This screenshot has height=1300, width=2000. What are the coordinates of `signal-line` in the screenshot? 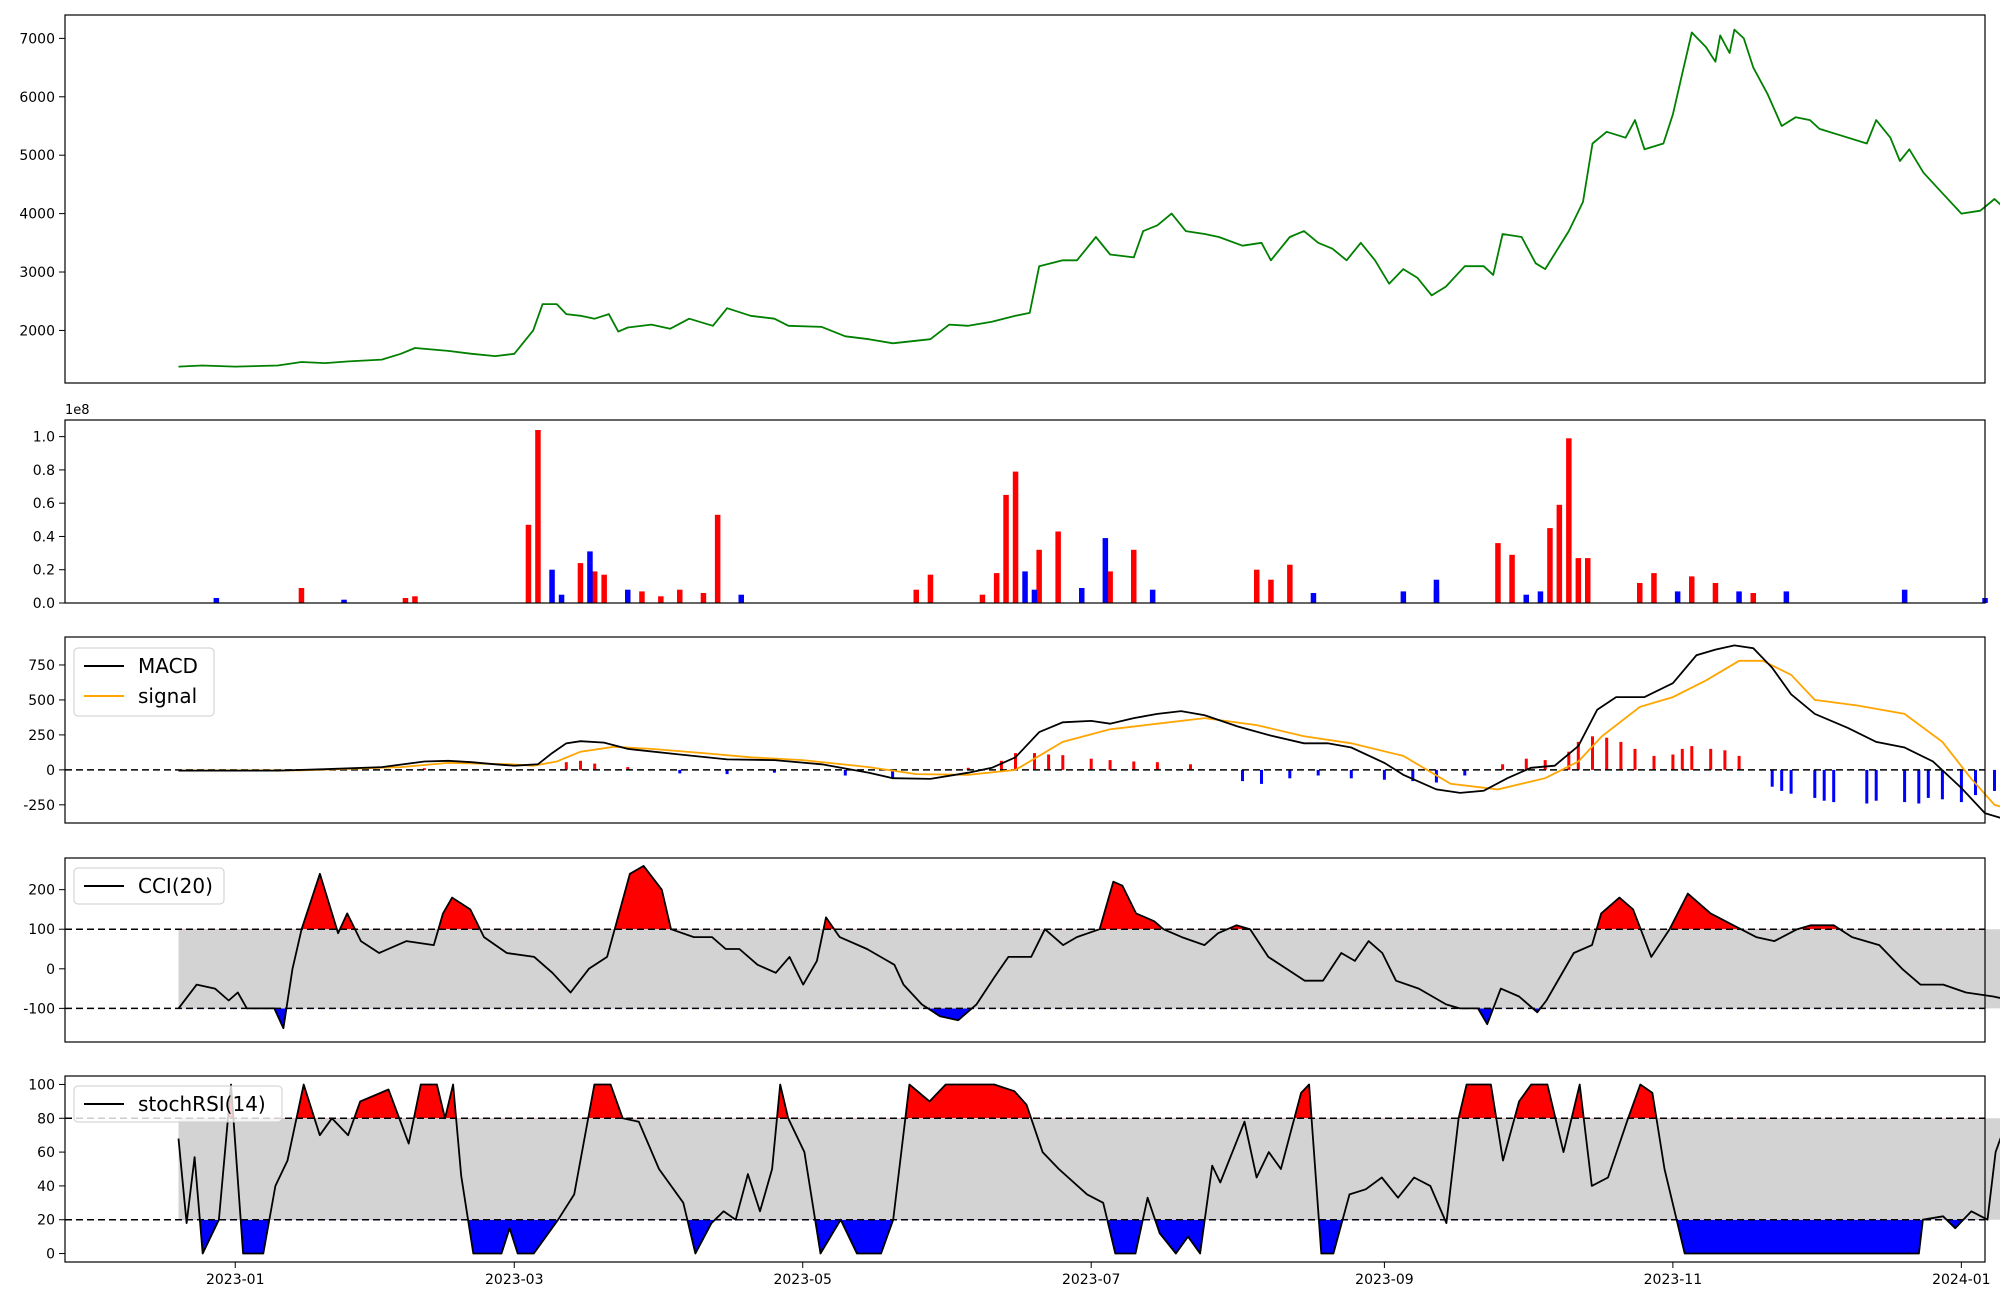 It's located at (1089, 733).